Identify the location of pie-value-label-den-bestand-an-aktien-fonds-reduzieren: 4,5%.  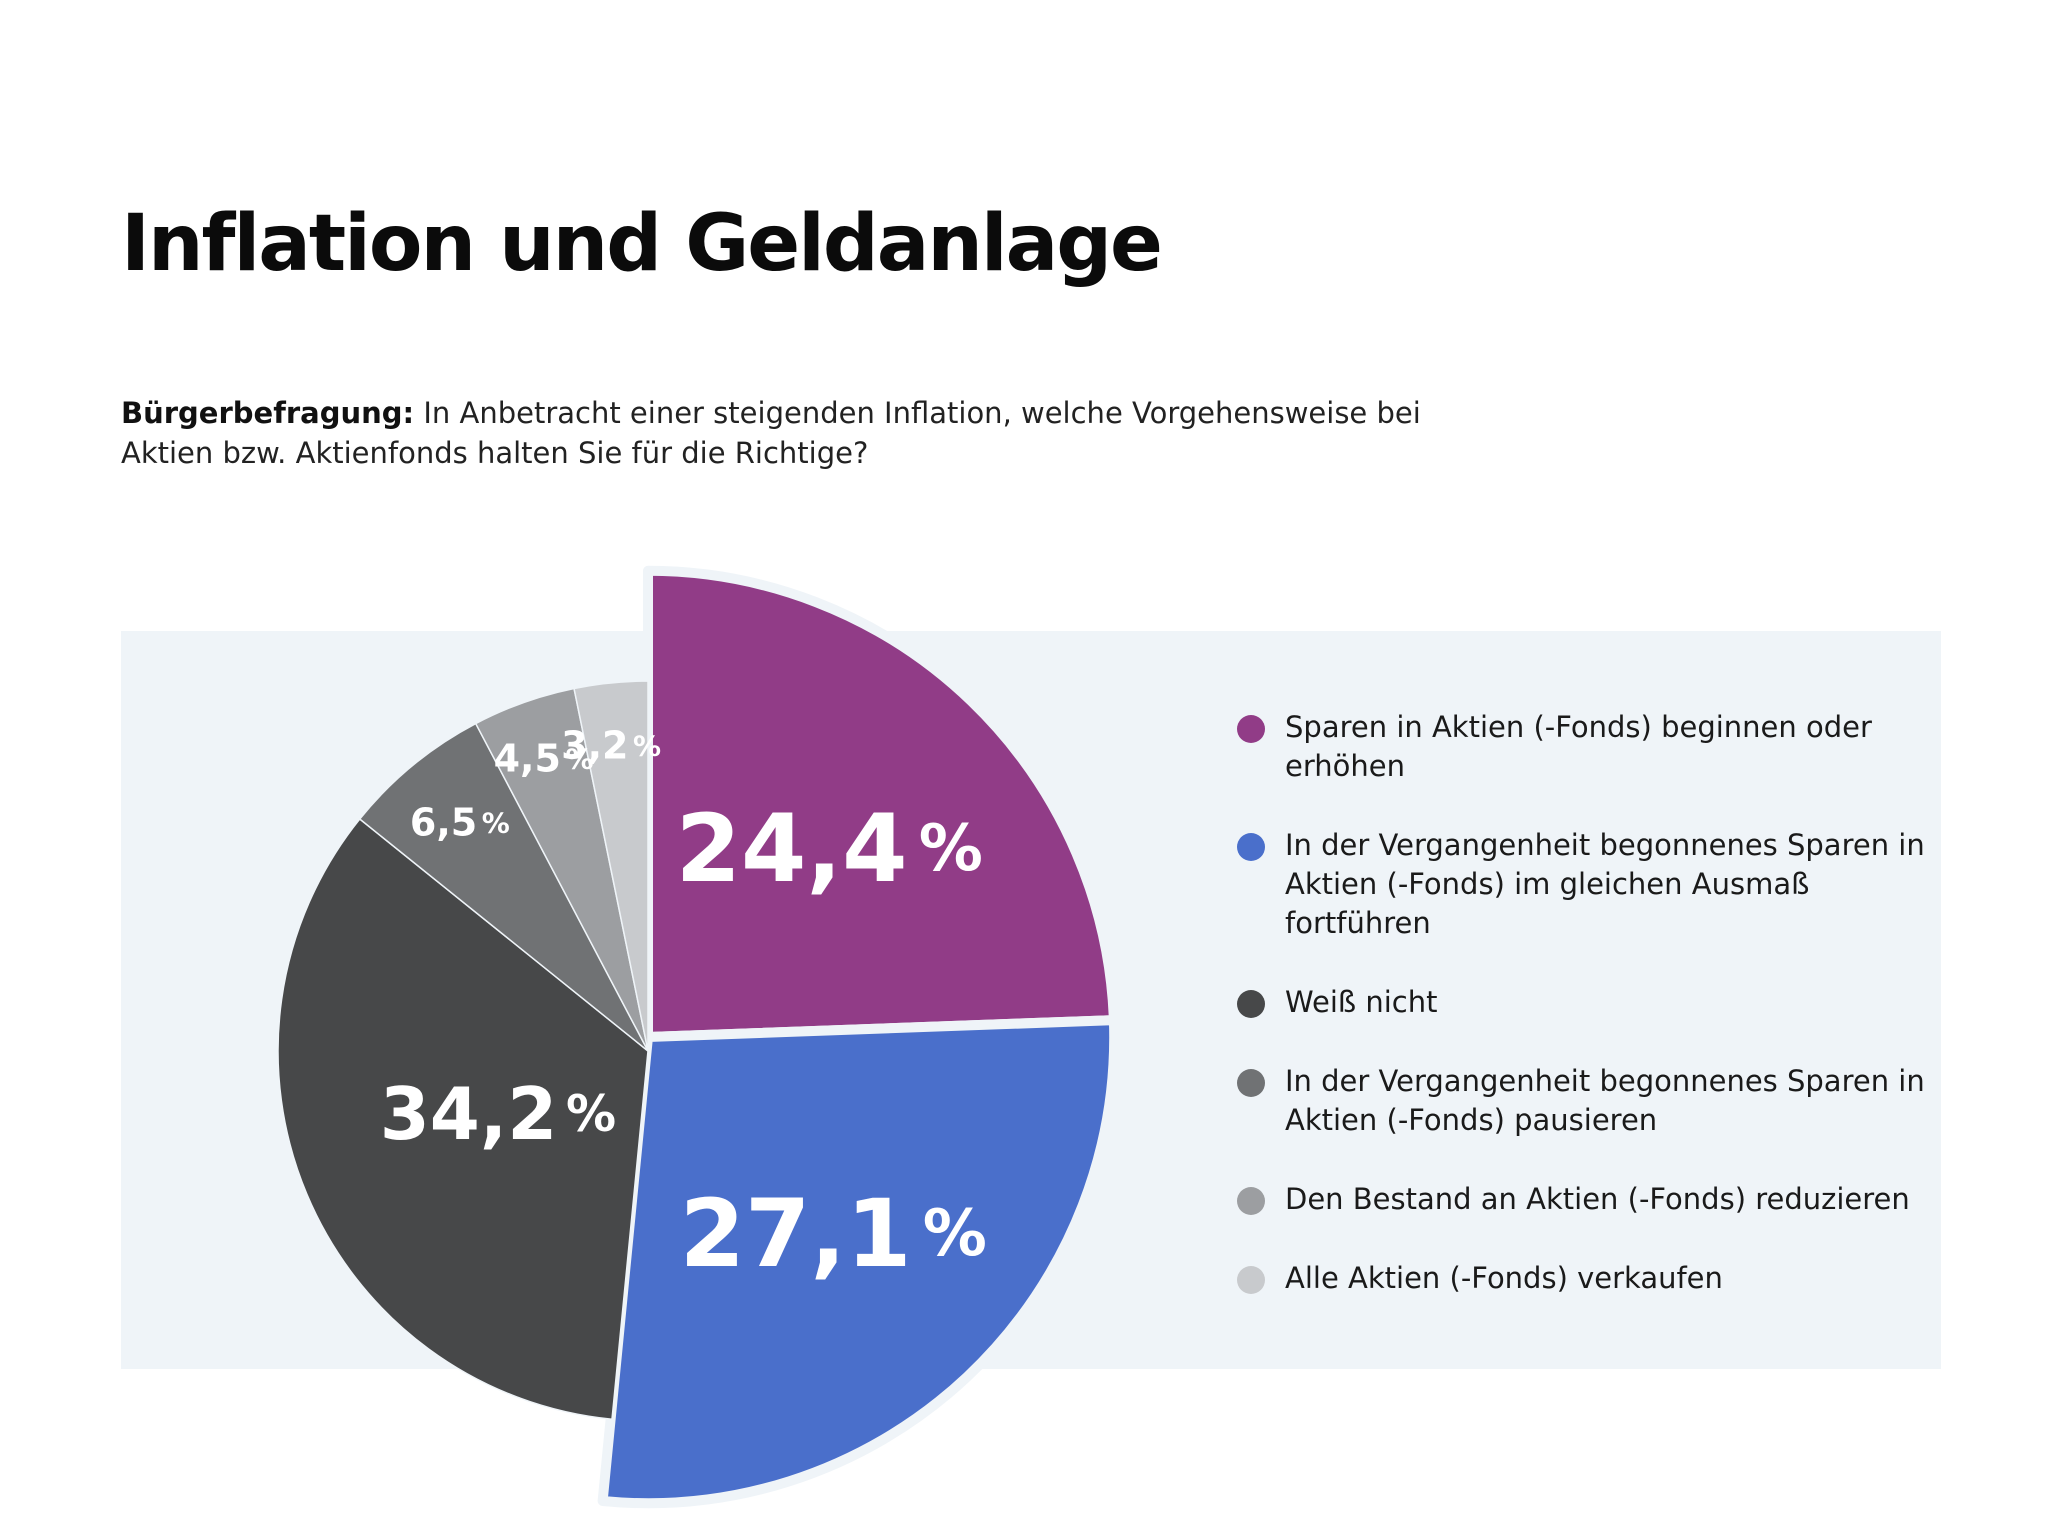
(544, 758).